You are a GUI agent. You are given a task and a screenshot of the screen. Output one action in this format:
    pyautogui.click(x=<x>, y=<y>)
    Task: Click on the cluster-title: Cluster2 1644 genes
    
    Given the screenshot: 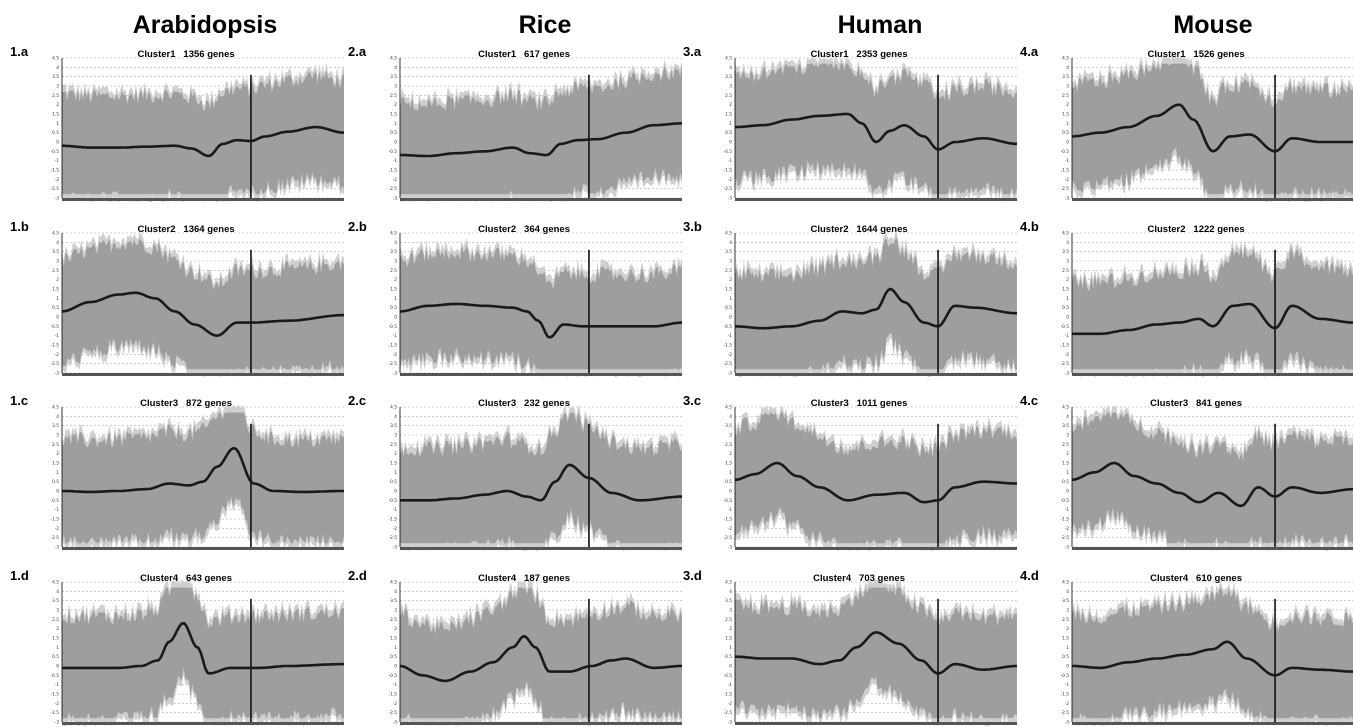 What is the action you would take?
    pyautogui.click(x=858, y=229)
    